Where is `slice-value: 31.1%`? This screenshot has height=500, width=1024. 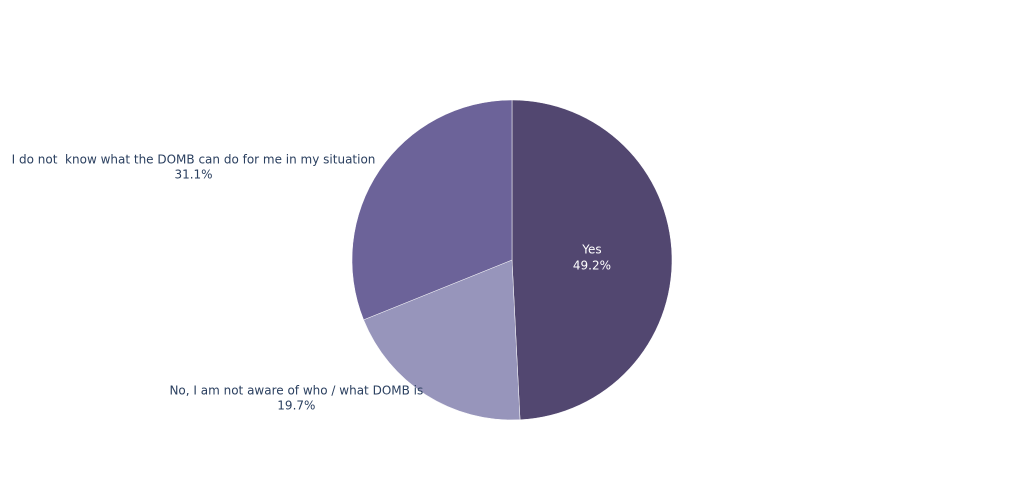
slice-value: 31.1% is located at coordinates (193, 174).